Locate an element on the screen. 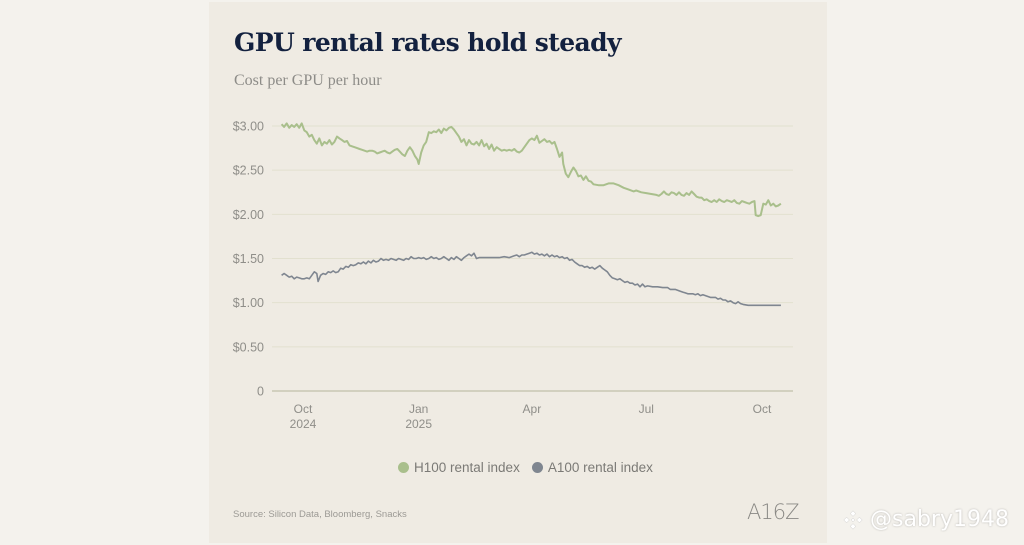 The width and height of the screenshot is (1024, 545). x-tick-label: Jan is located at coordinates (418, 409).